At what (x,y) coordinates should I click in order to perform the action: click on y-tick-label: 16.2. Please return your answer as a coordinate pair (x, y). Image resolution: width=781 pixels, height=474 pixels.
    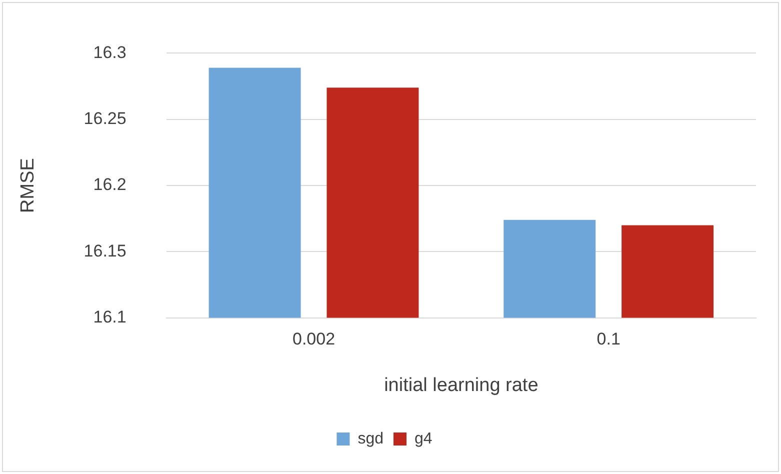
    Looking at the image, I should click on (109, 184).